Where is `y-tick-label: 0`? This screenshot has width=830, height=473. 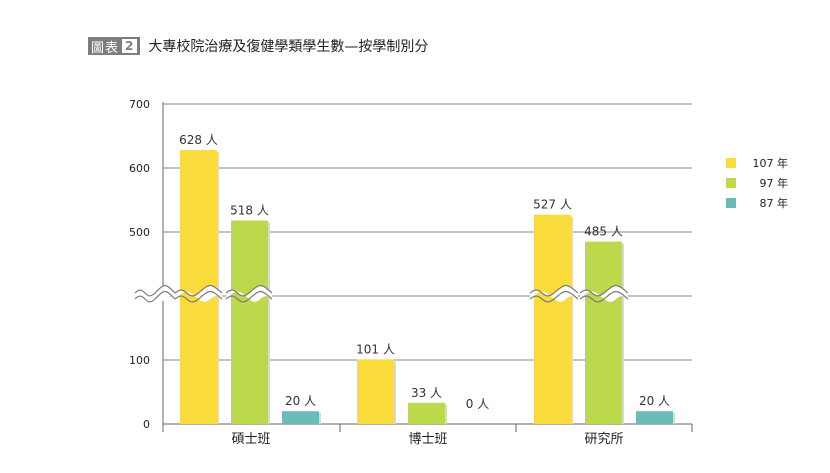 y-tick-label: 0 is located at coordinates (146, 424).